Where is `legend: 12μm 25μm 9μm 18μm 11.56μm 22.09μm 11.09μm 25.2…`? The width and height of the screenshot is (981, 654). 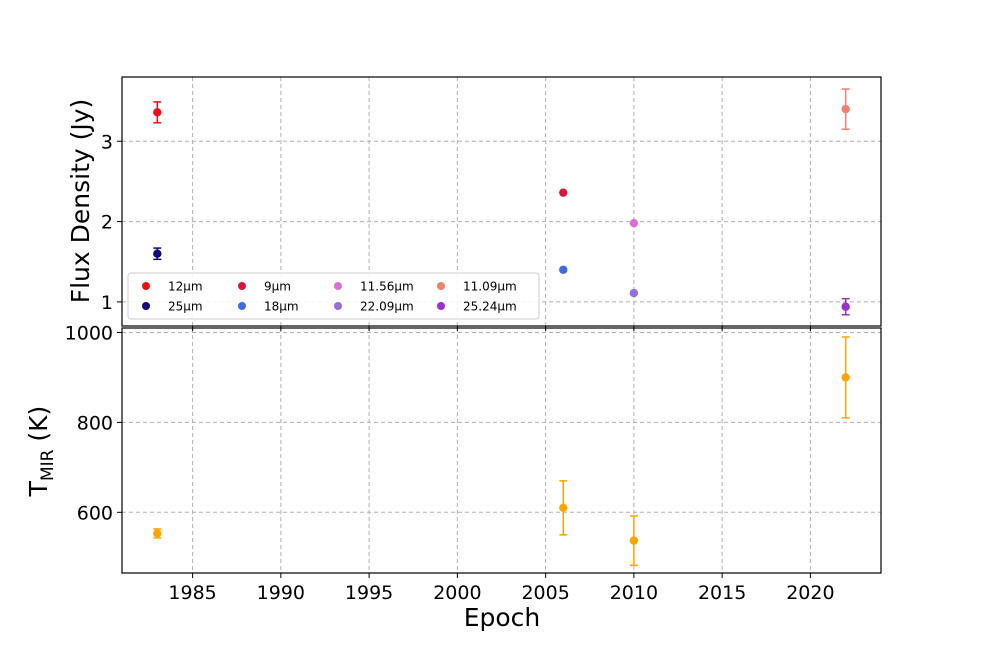 legend: 12μm 25μm 9μm 18μm 11.56μm 22.09μm 11.09μm 25.2… is located at coordinates (333, 296).